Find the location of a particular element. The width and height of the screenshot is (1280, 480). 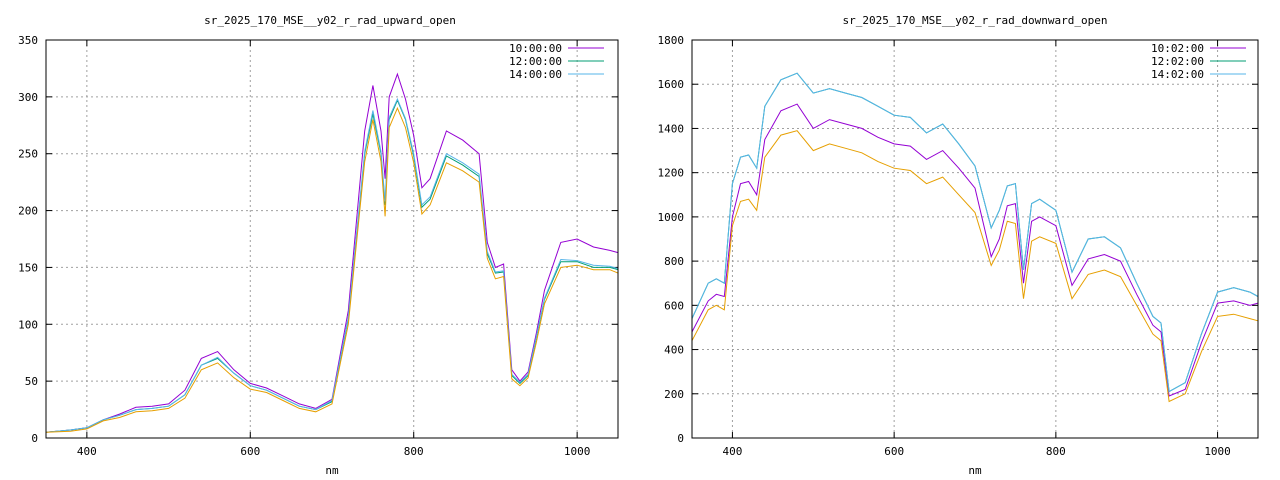

y-tick-label: 50 is located at coordinates (31, 381).